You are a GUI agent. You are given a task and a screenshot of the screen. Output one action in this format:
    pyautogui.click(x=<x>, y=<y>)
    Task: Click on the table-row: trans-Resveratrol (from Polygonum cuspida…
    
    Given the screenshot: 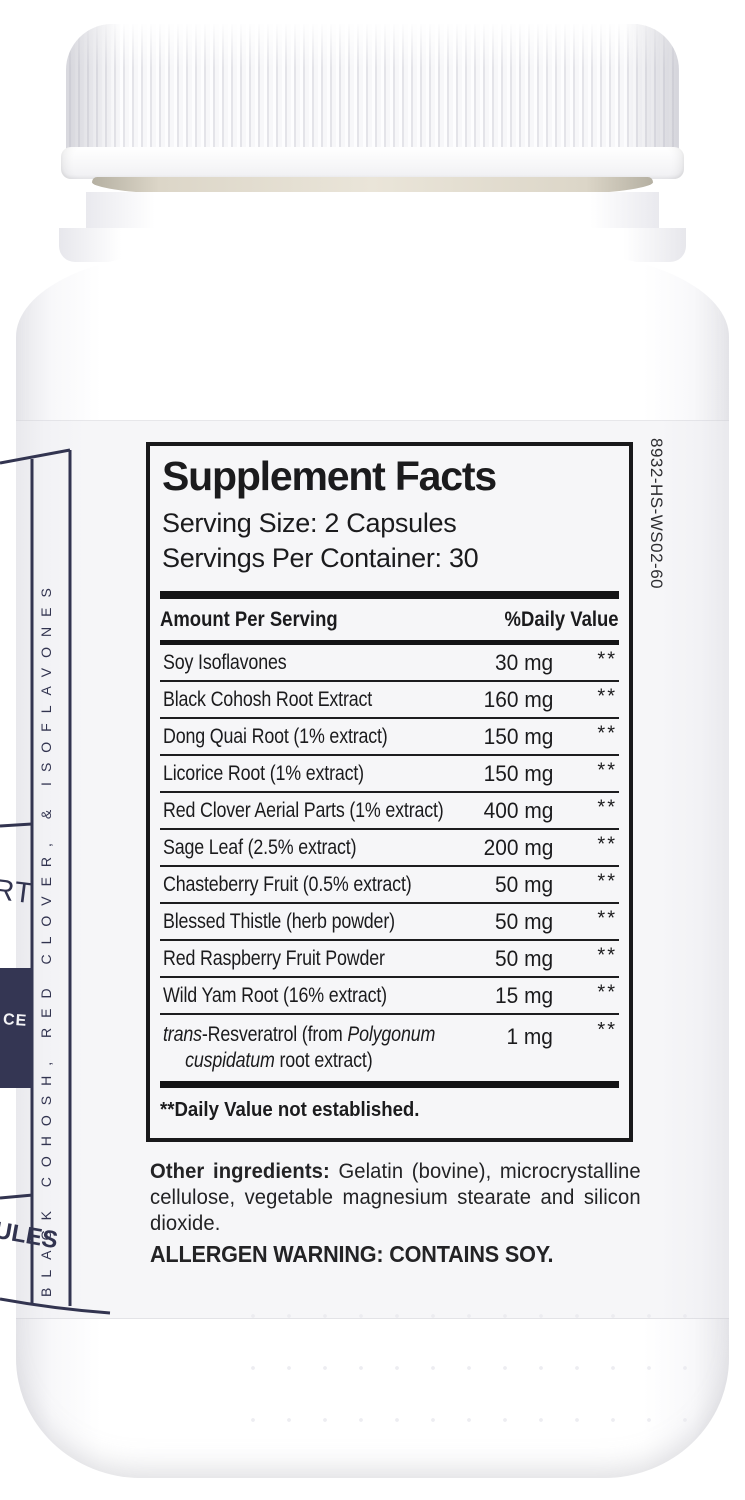 What is the action you would take?
    pyautogui.click(x=389, y=1048)
    